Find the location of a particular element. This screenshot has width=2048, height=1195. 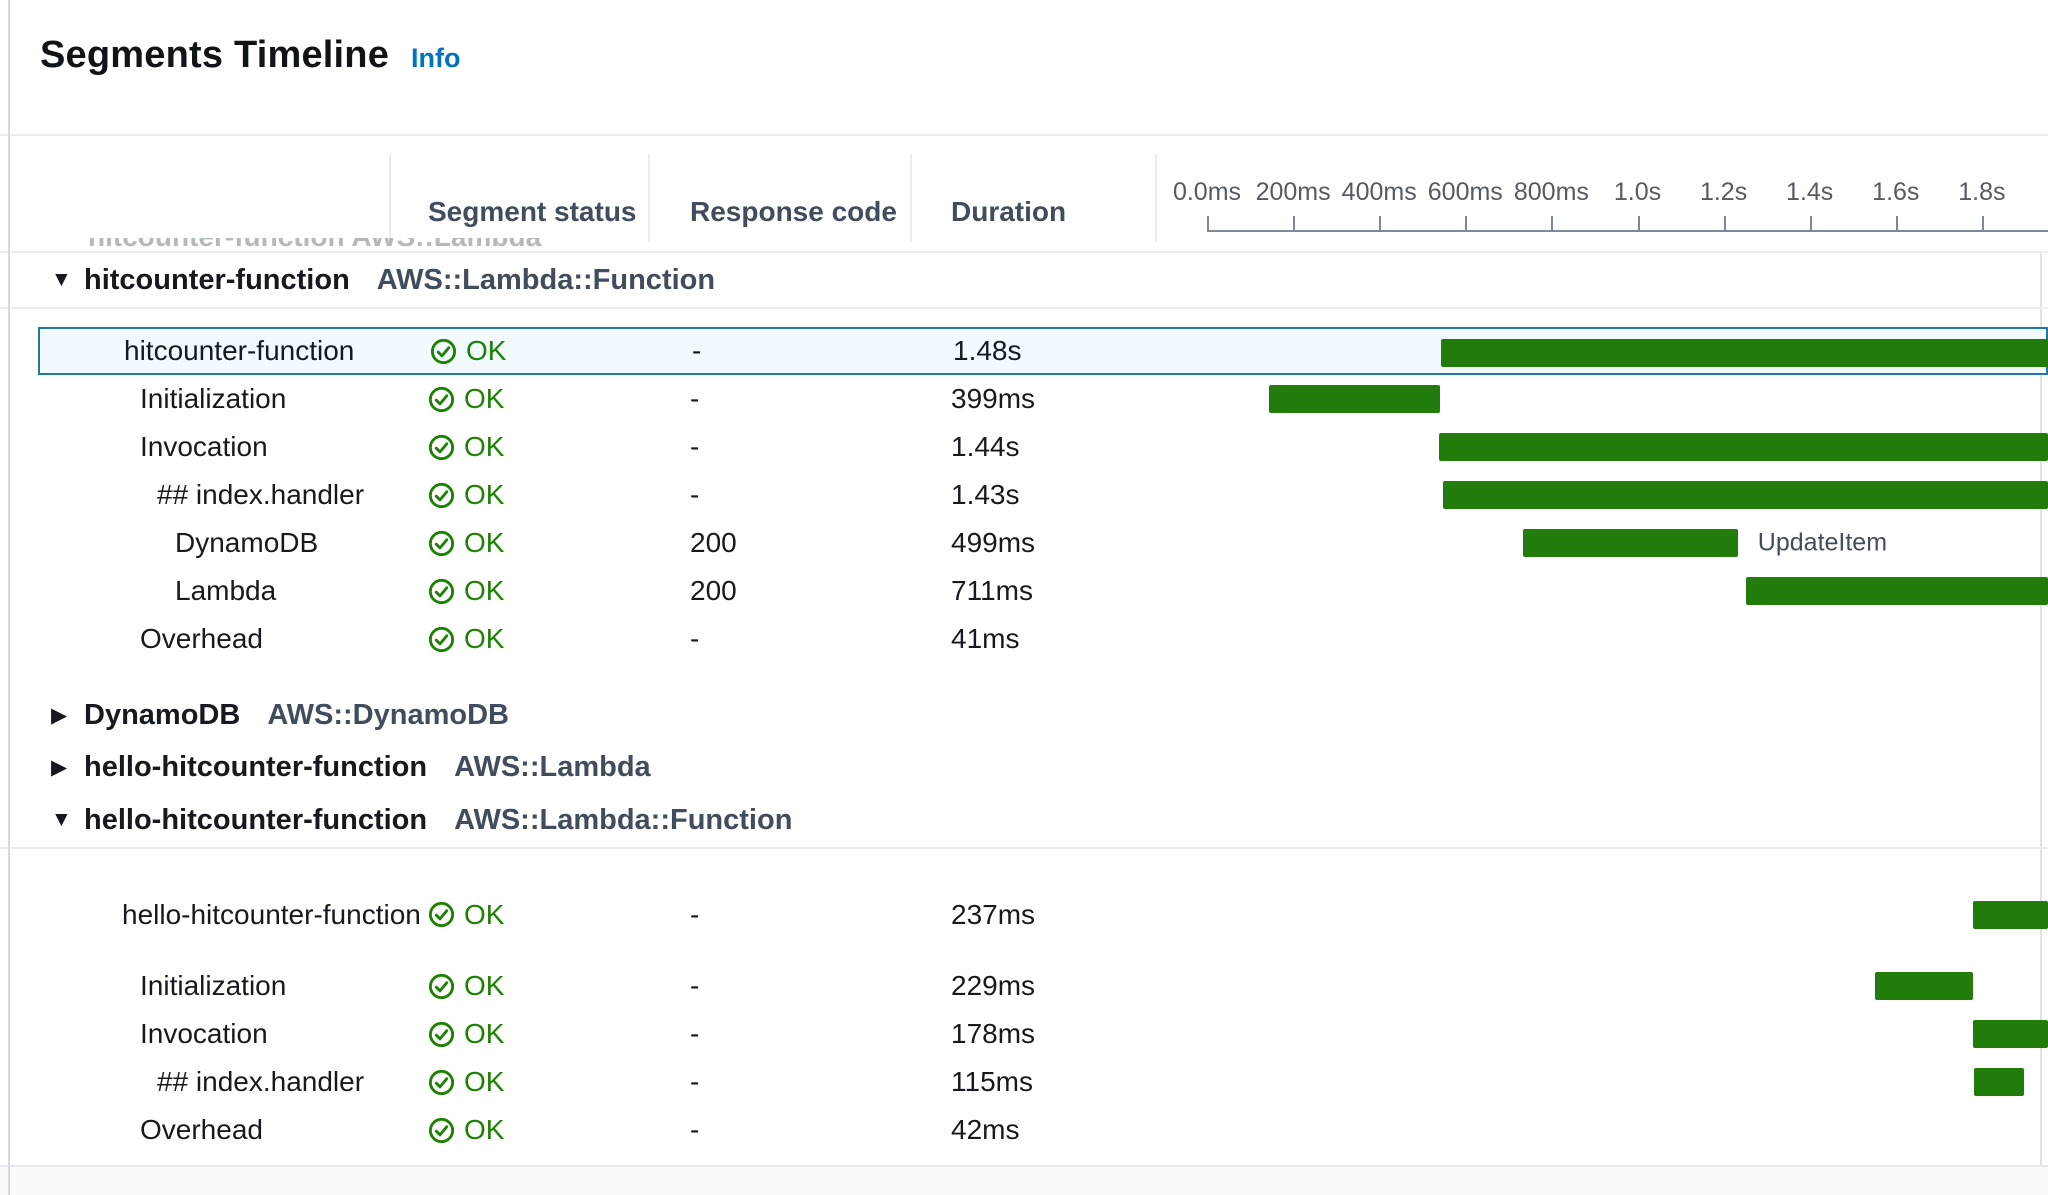

axis-tick-label: 200ms is located at coordinates (1293, 192).